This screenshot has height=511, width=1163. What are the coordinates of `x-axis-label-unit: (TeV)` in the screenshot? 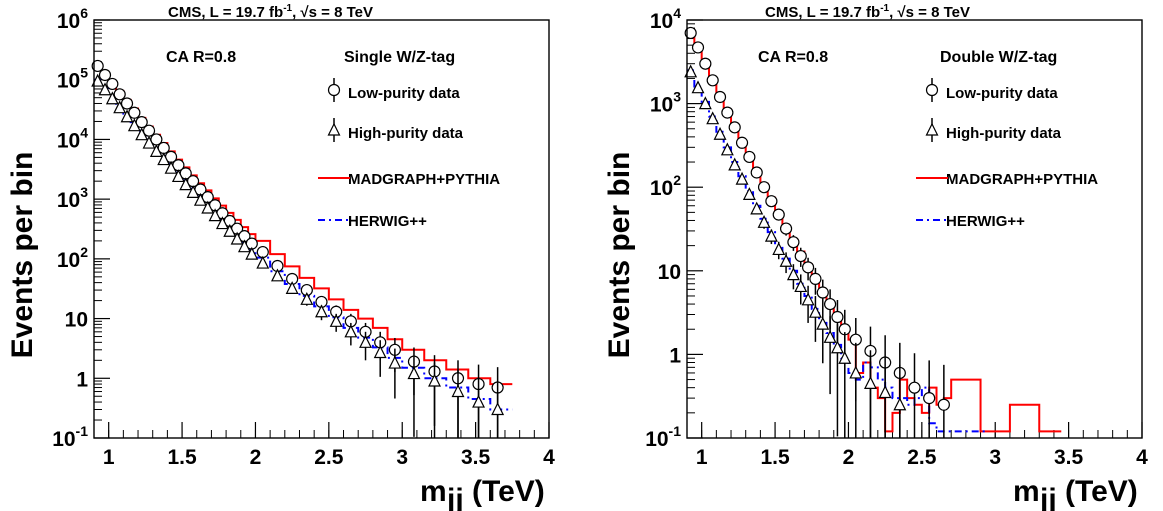 It's located at (1101, 491).